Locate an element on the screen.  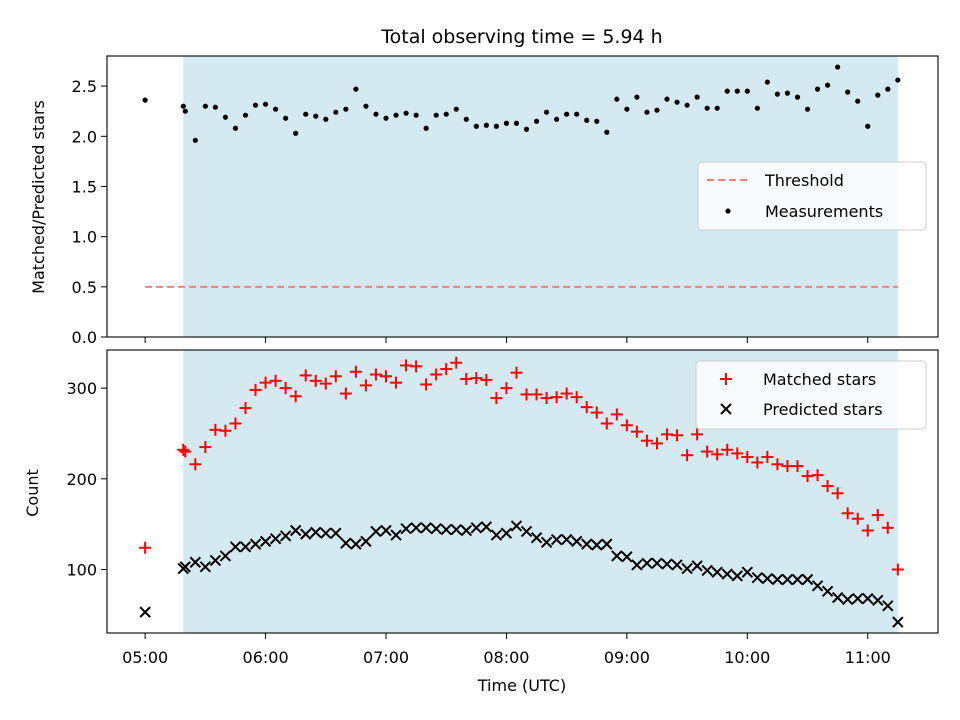
y-tick-label: 2.0 is located at coordinates (84, 136).